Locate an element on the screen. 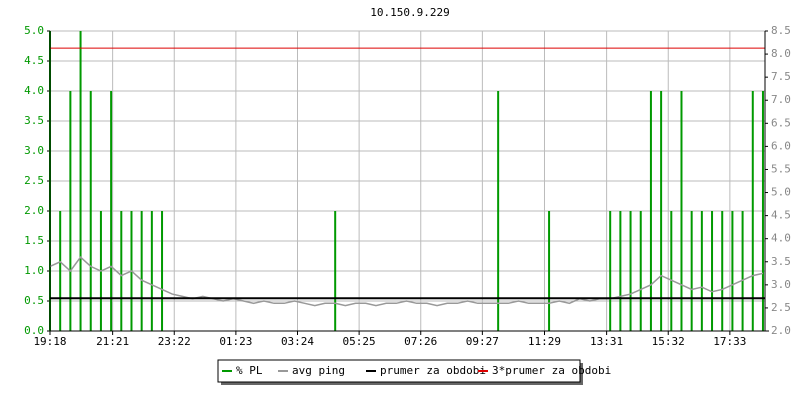  legend-label: avg ping is located at coordinates (318, 370).